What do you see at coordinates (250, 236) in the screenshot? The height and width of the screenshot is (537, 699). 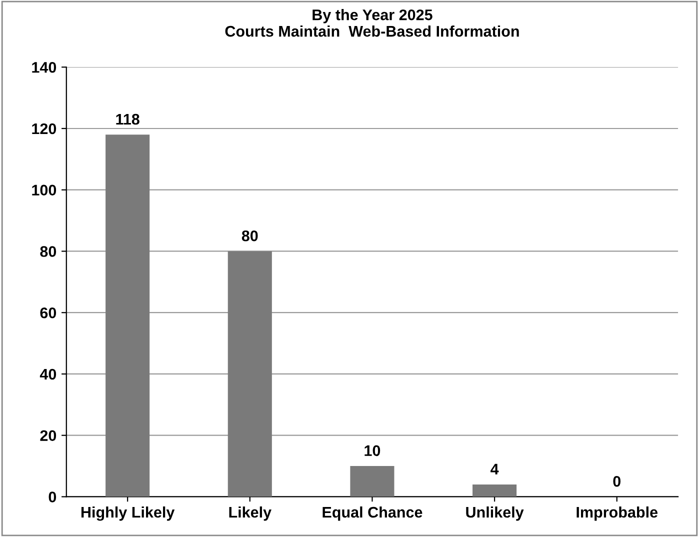 I see `data-label: 80` at bounding box center [250, 236].